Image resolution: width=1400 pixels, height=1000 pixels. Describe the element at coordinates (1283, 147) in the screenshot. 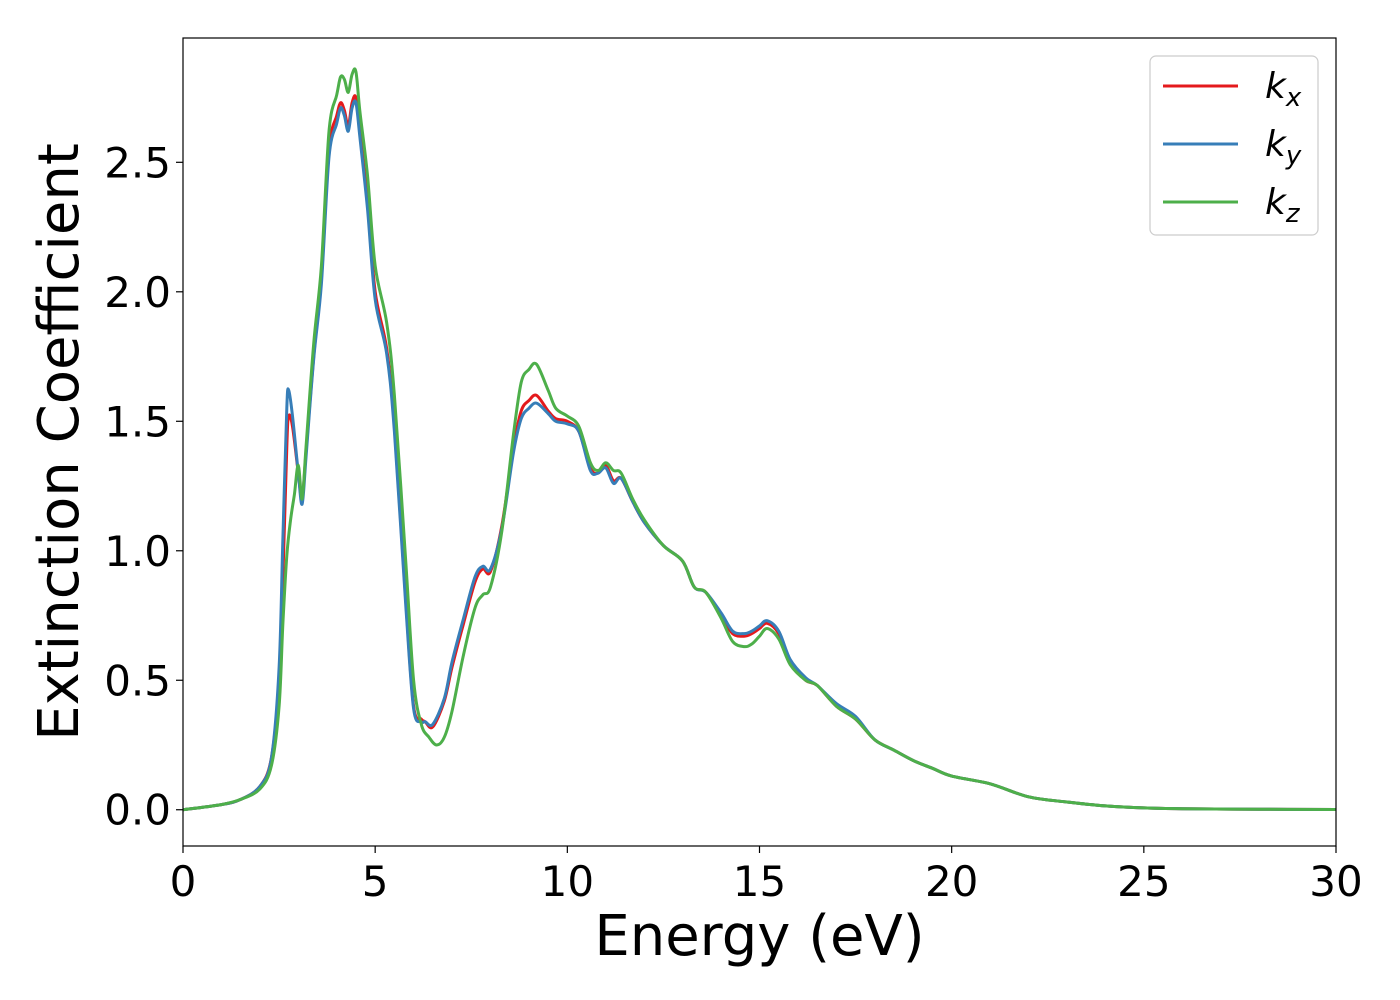

I see `legend-label-ky: ky` at that location.